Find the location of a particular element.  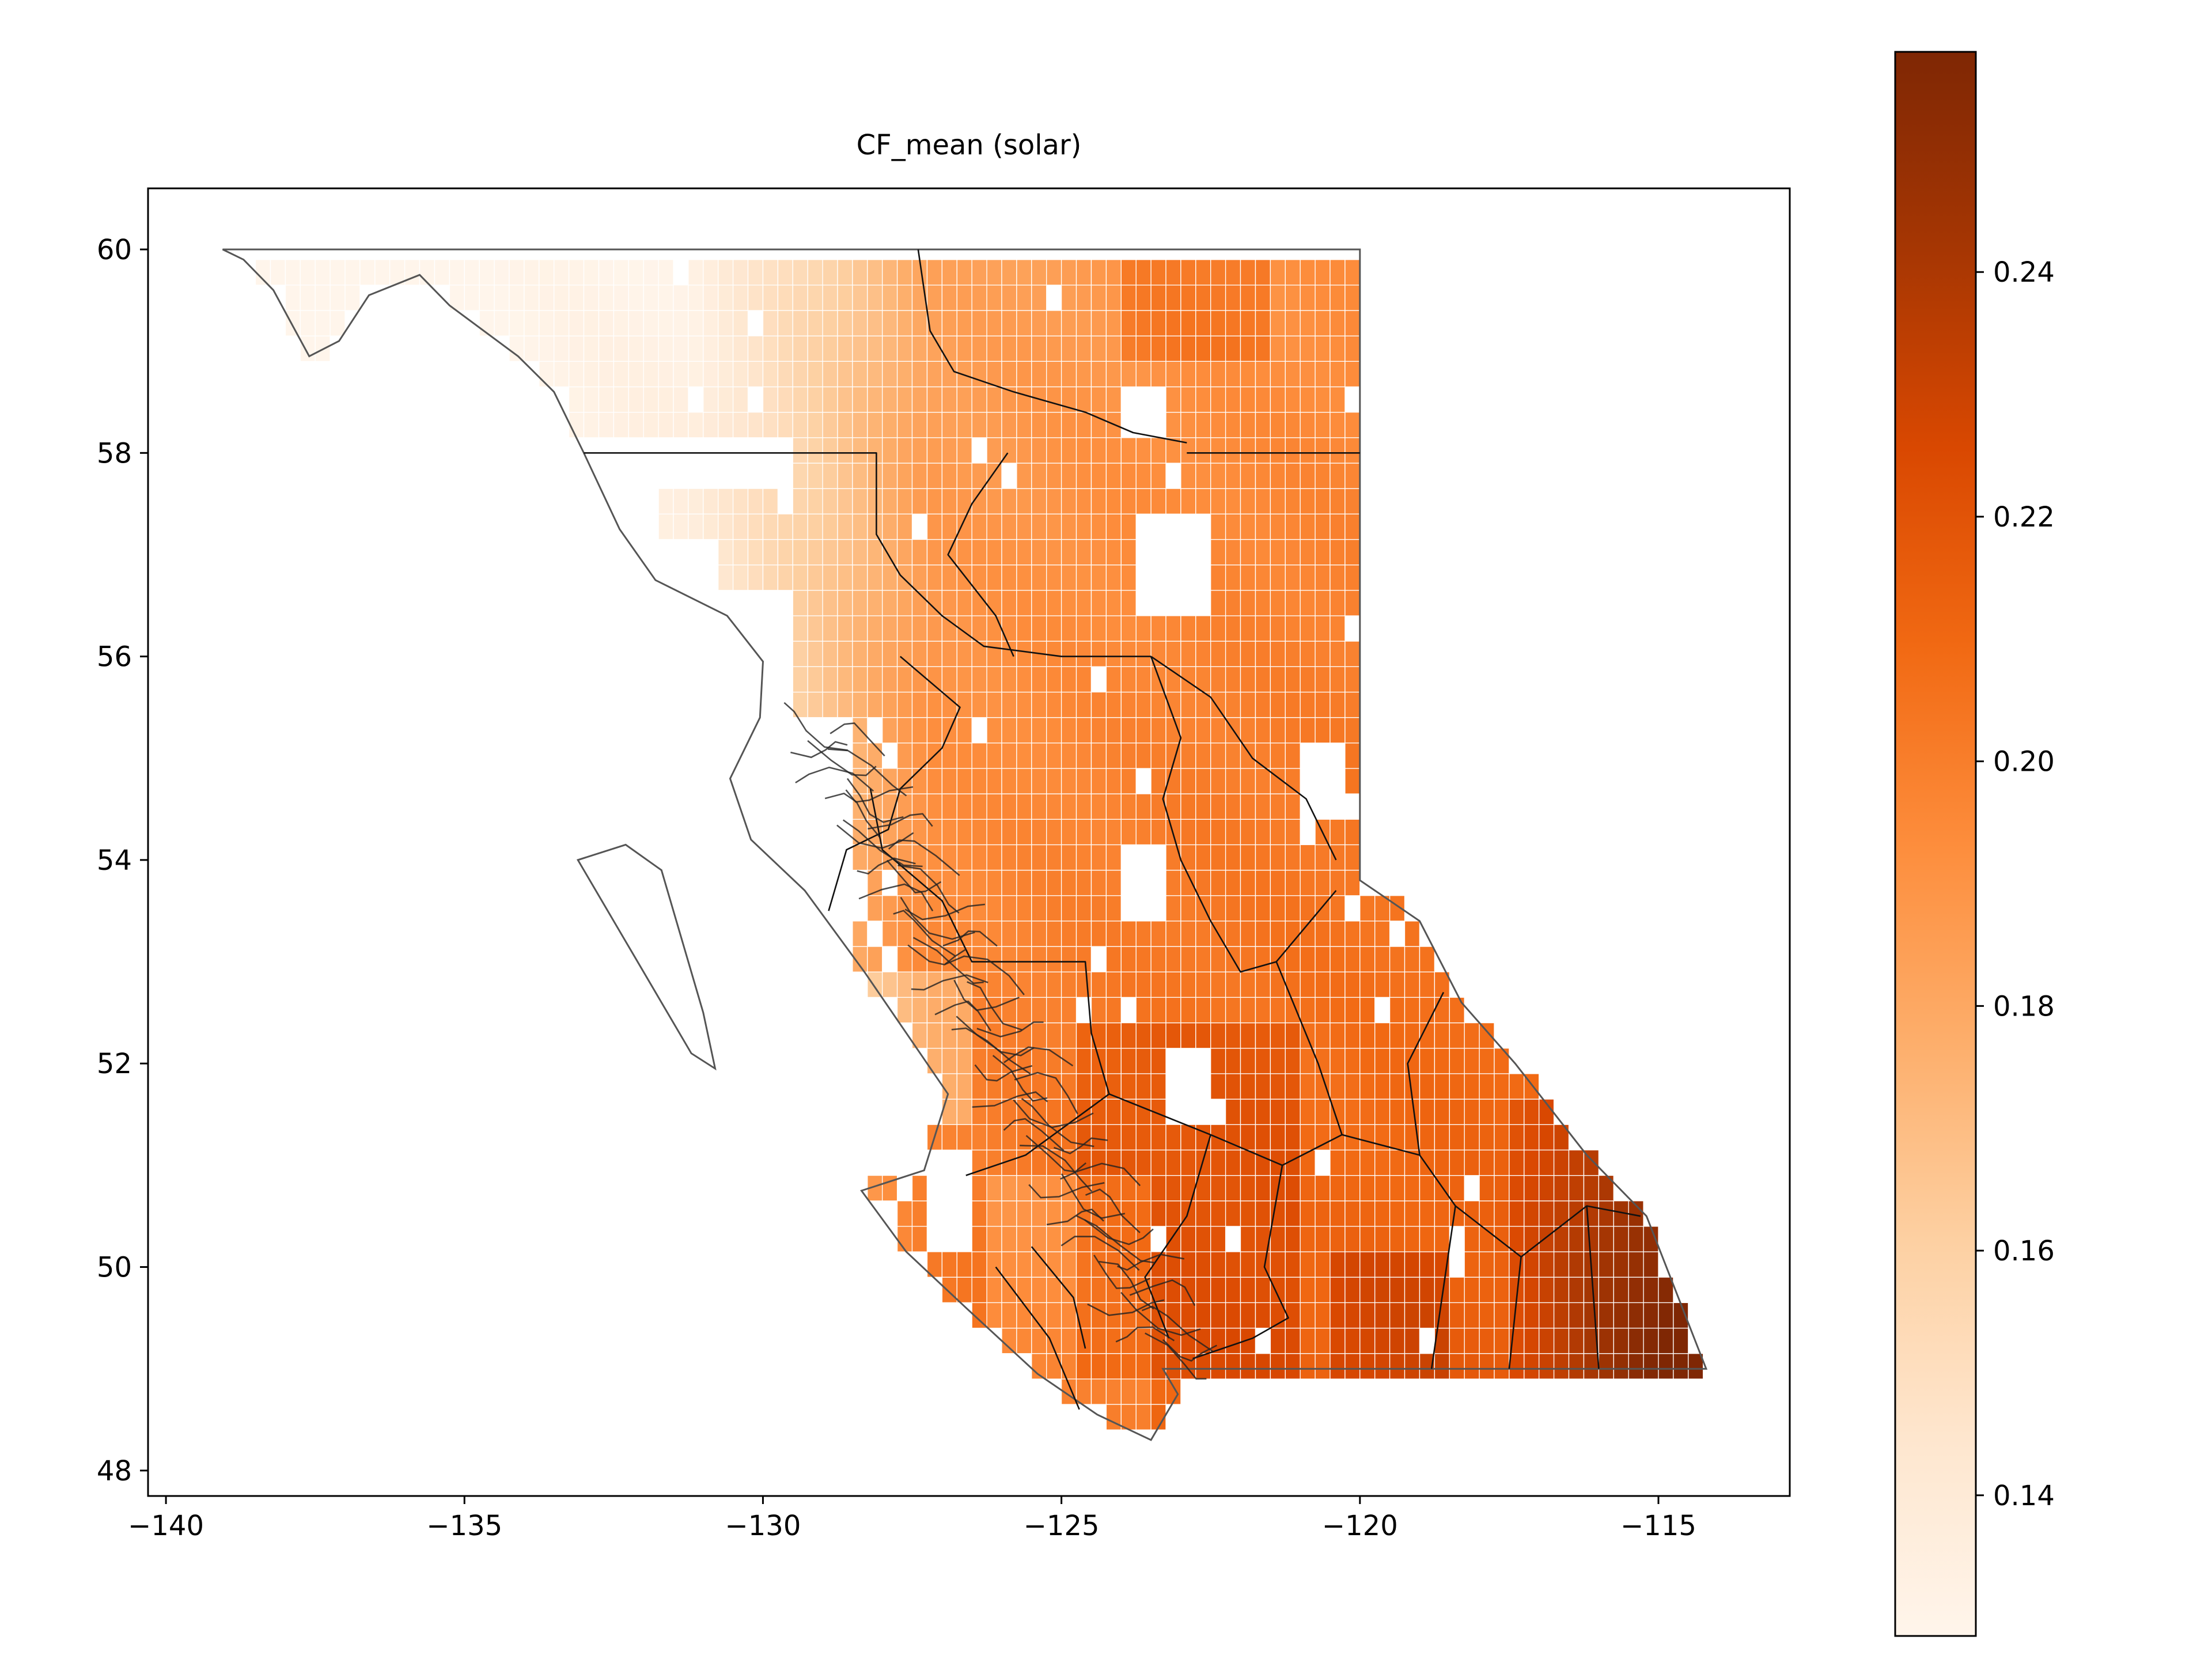

colorbar-tick-label: 0.14 is located at coordinates (2024, 1496).